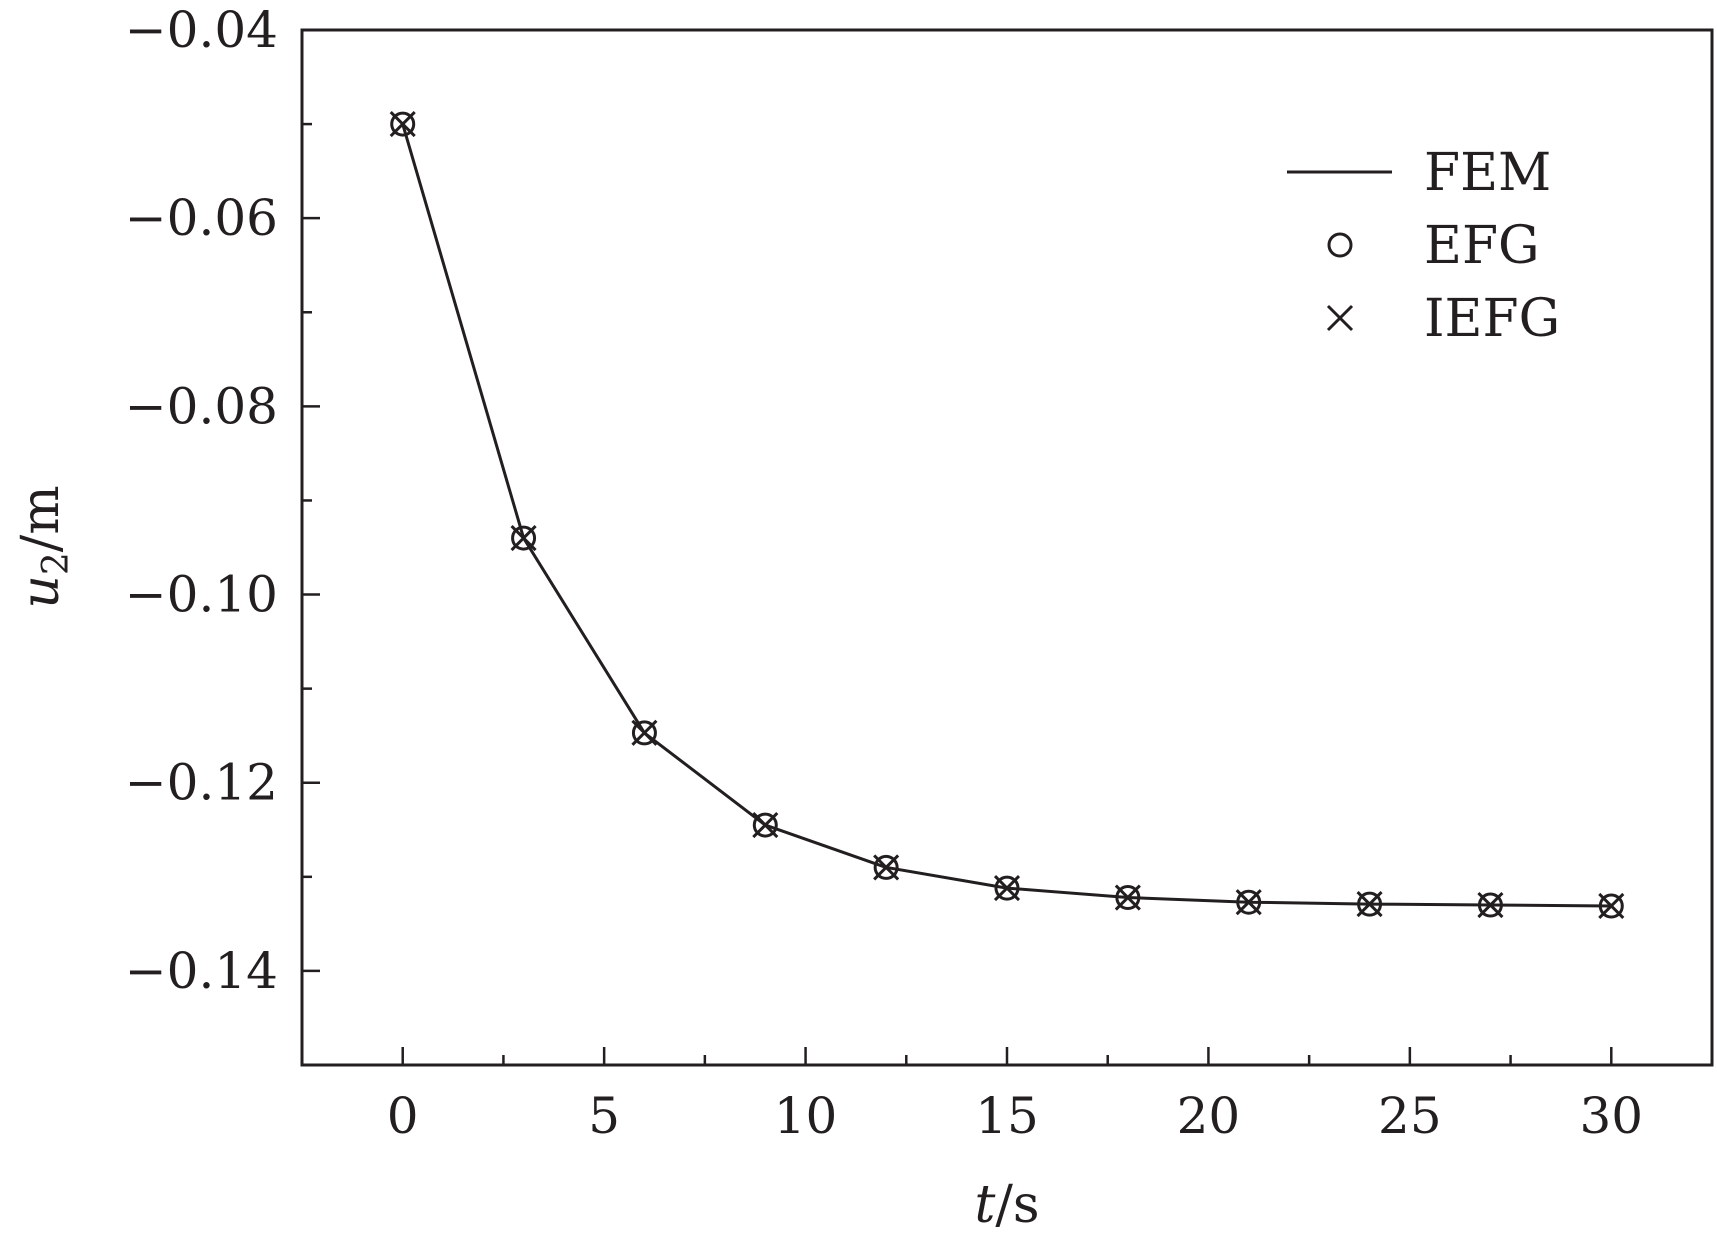 The image size is (1717, 1237). I want to click on x-tick-label: 15, so click(1007, 1116).